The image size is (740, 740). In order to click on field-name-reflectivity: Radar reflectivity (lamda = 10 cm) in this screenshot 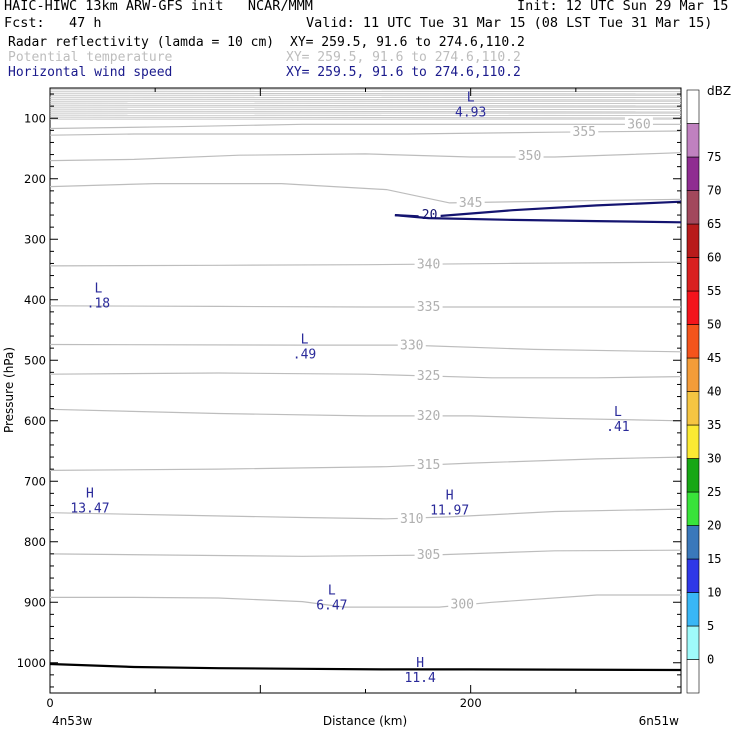, I will do `click(141, 42)`.